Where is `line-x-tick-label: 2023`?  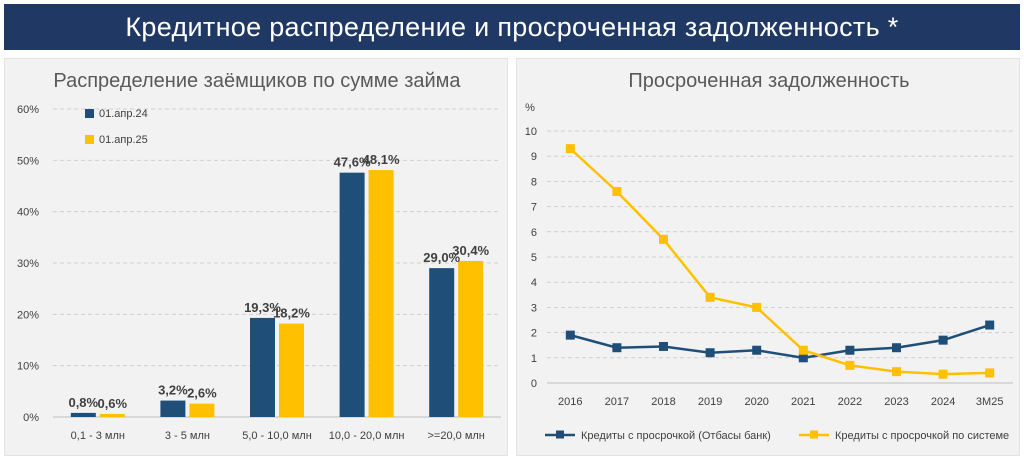
line-x-tick-label: 2023 is located at coordinates (896, 402).